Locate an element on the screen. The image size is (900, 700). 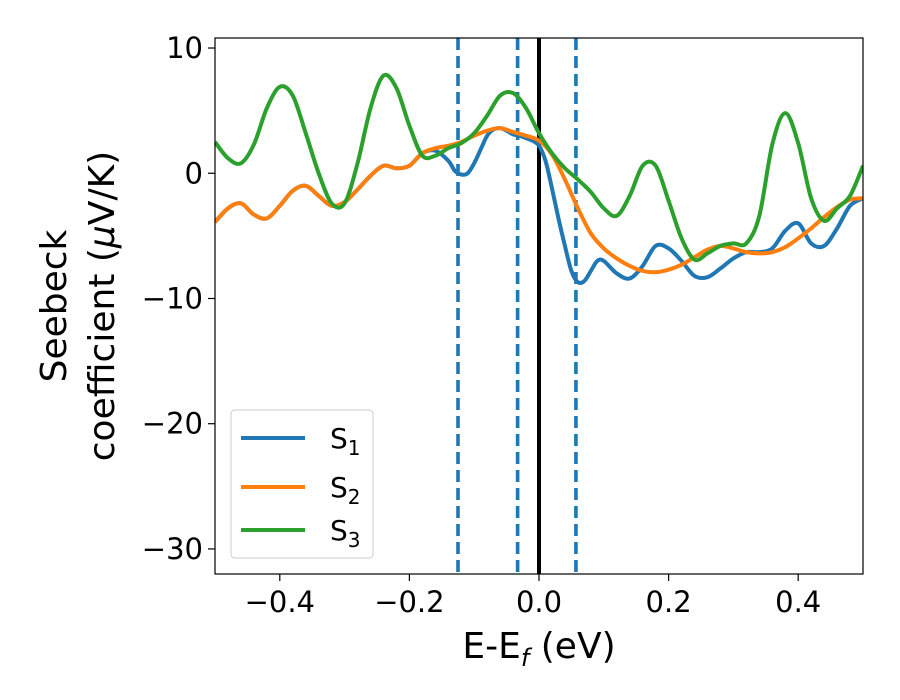
x-tick-label: −0.4 is located at coordinates (280, 602).